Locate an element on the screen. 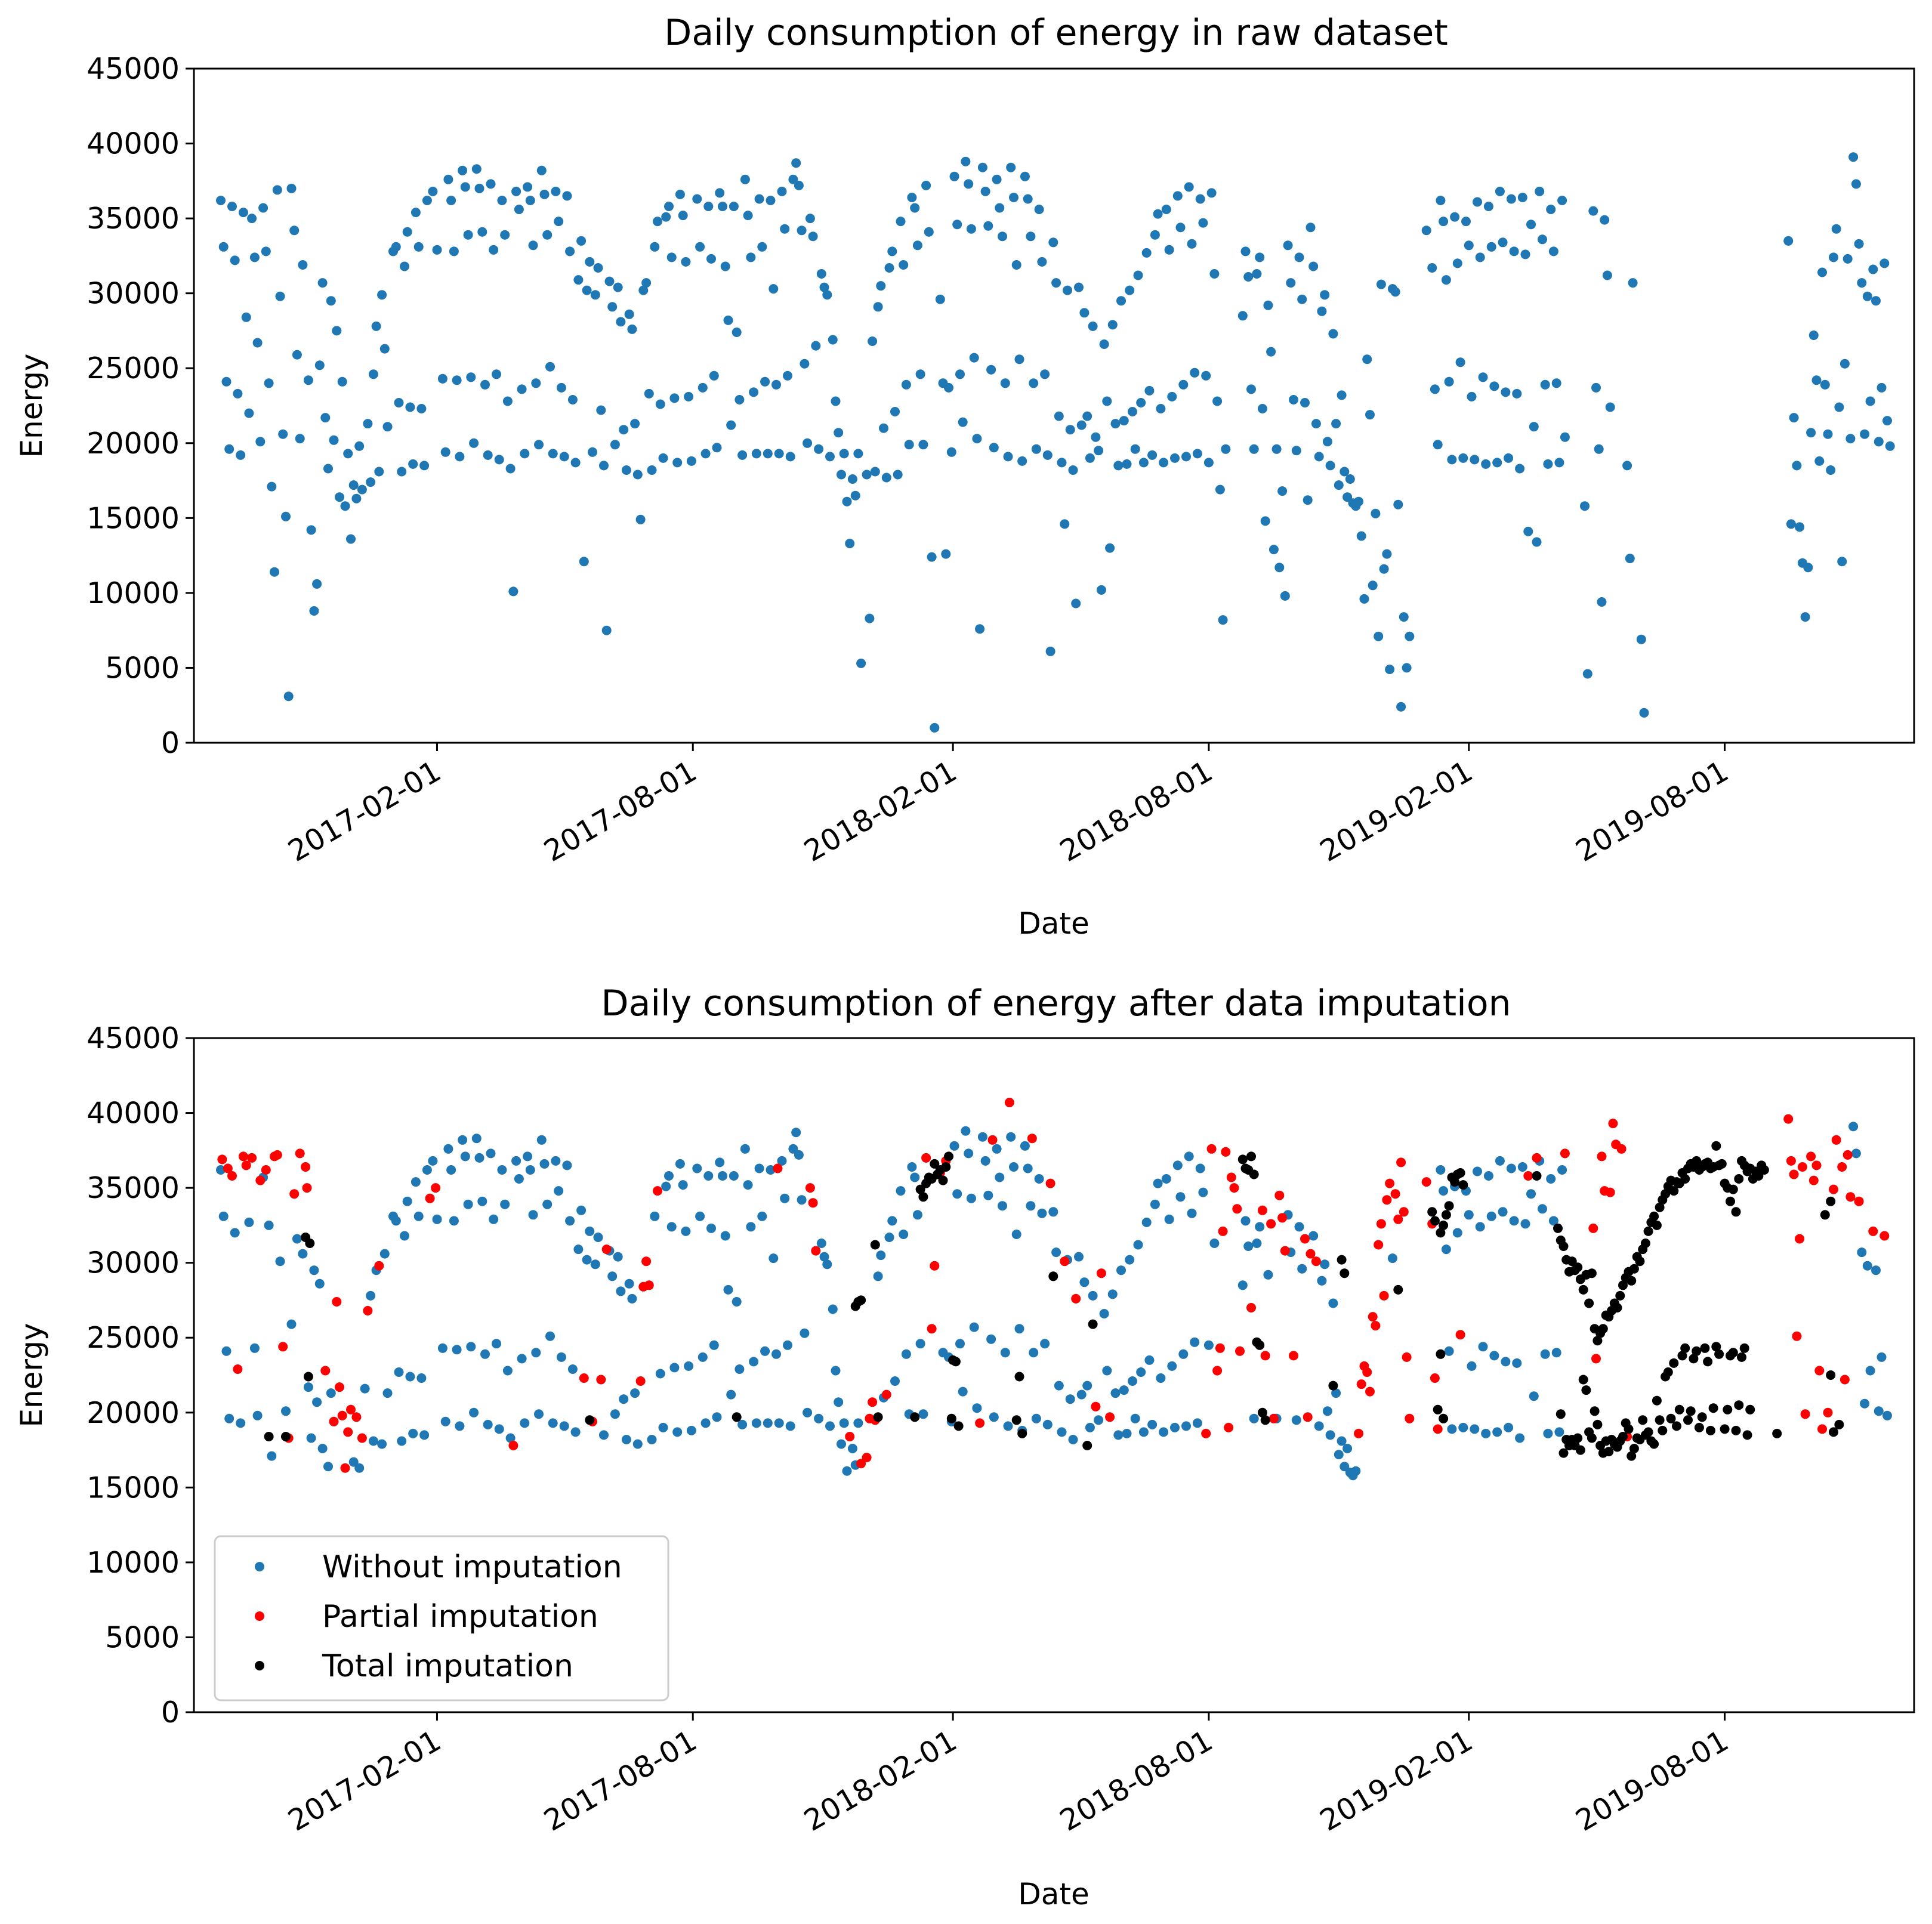 Image resolution: width=1932 pixels, height=1924 pixels. legend-marker-total-imputation is located at coordinates (259, 1665).